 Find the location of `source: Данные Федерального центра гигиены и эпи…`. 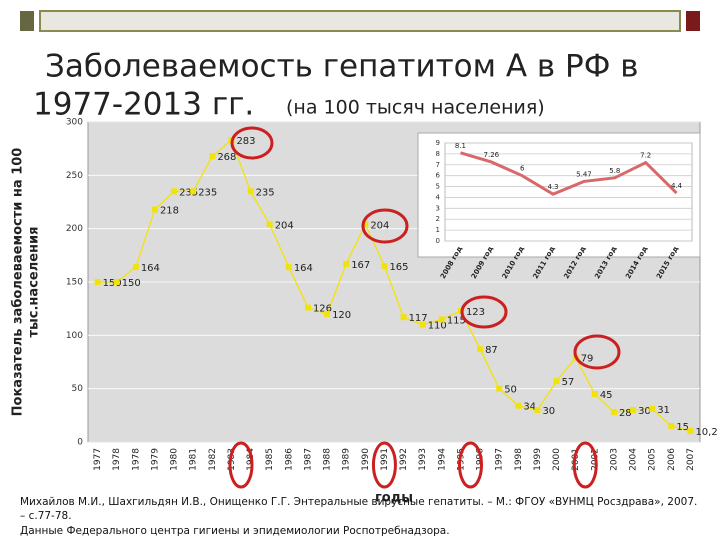

source: Данные Федерального центра гигиены и эпи… is located at coordinates (235, 531).